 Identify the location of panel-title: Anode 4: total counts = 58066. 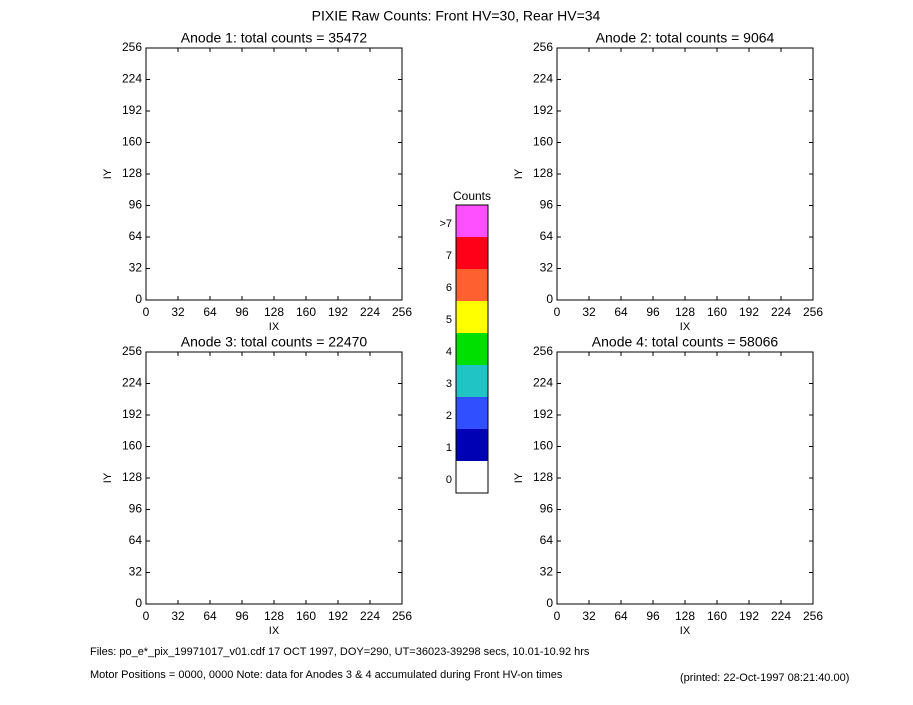
(685, 342).